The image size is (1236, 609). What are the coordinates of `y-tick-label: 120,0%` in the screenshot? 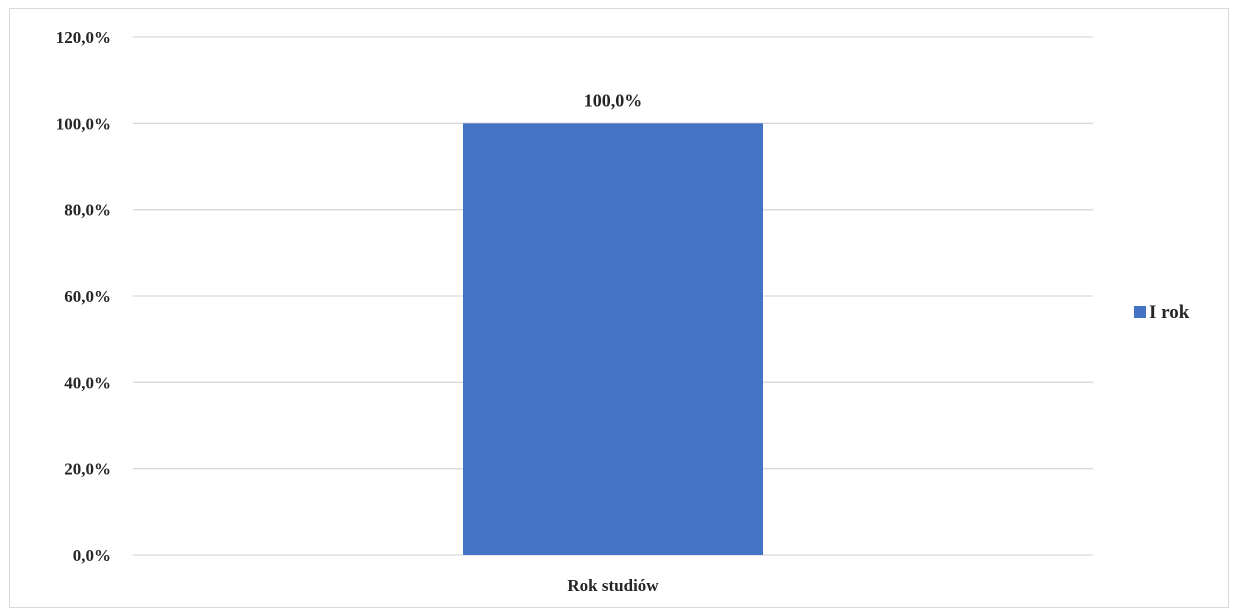 It's located at (83, 37).